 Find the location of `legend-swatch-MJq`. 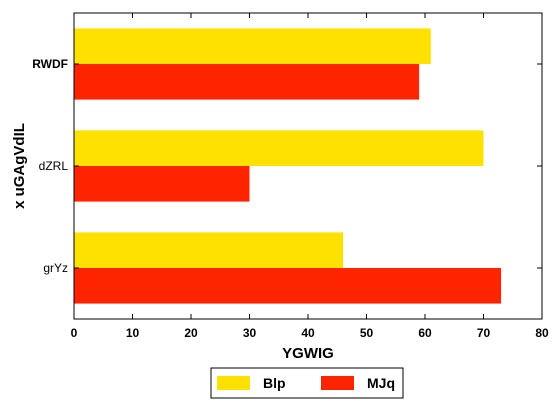

legend-swatch-MJq is located at coordinates (337, 383).